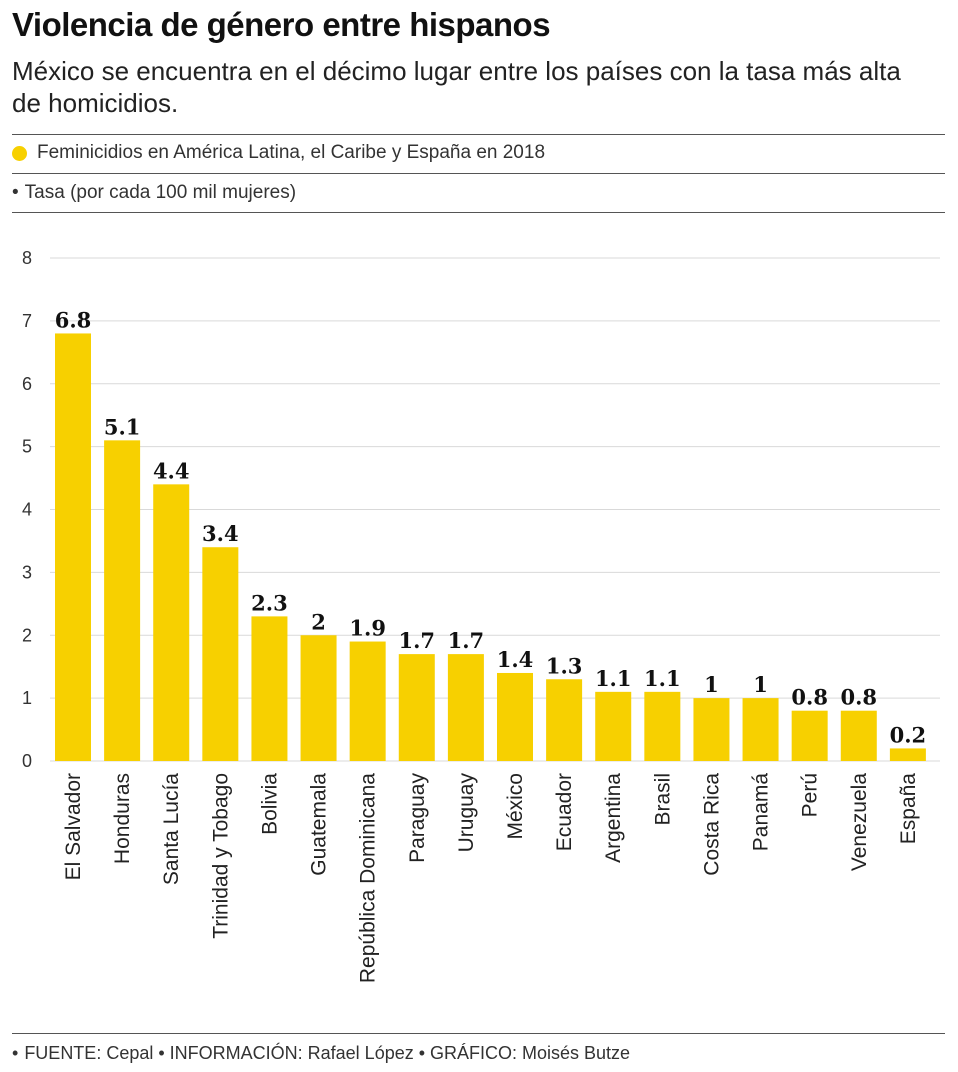 This screenshot has width=958, height=1072. Describe the element at coordinates (711, 824) in the screenshot. I see `x-tick-label: Costa Rica` at that location.